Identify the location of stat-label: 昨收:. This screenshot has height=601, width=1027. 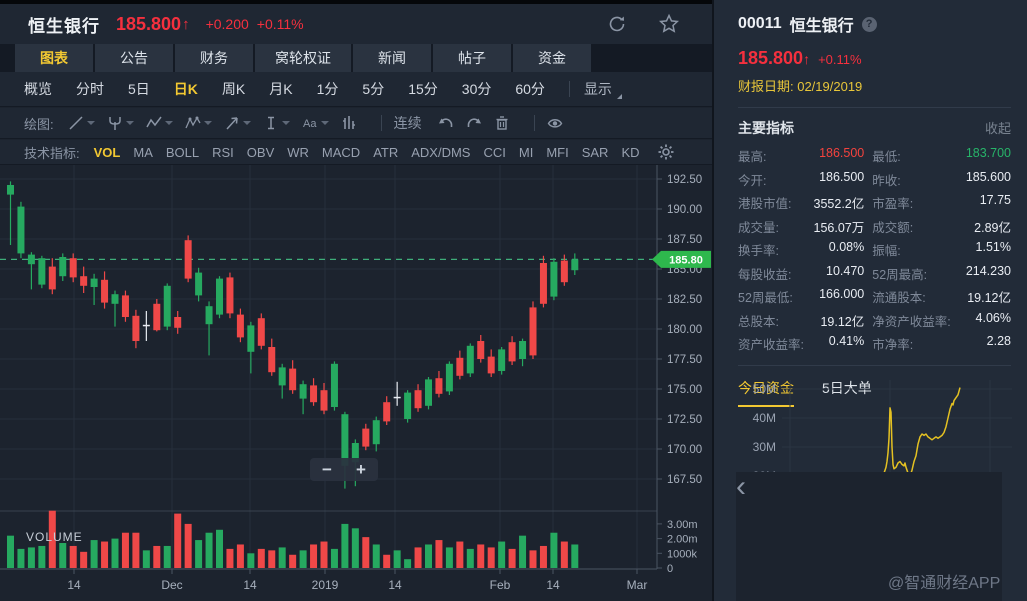
(886, 180).